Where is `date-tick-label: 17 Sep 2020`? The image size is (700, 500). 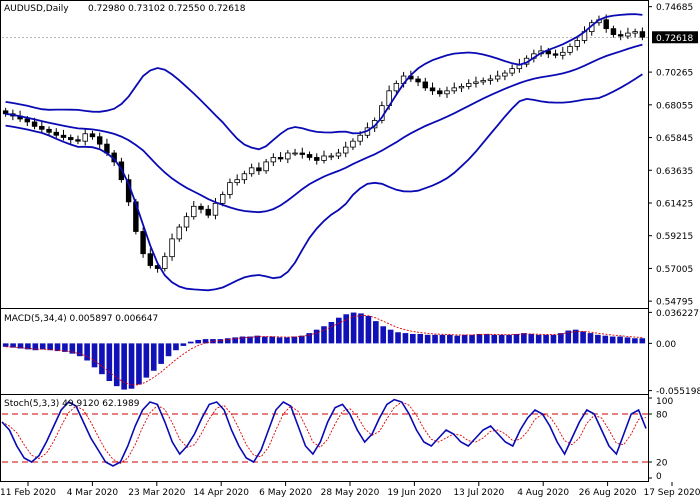 date-tick-label: 17 Sep 2020 is located at coordinates (671, 493).